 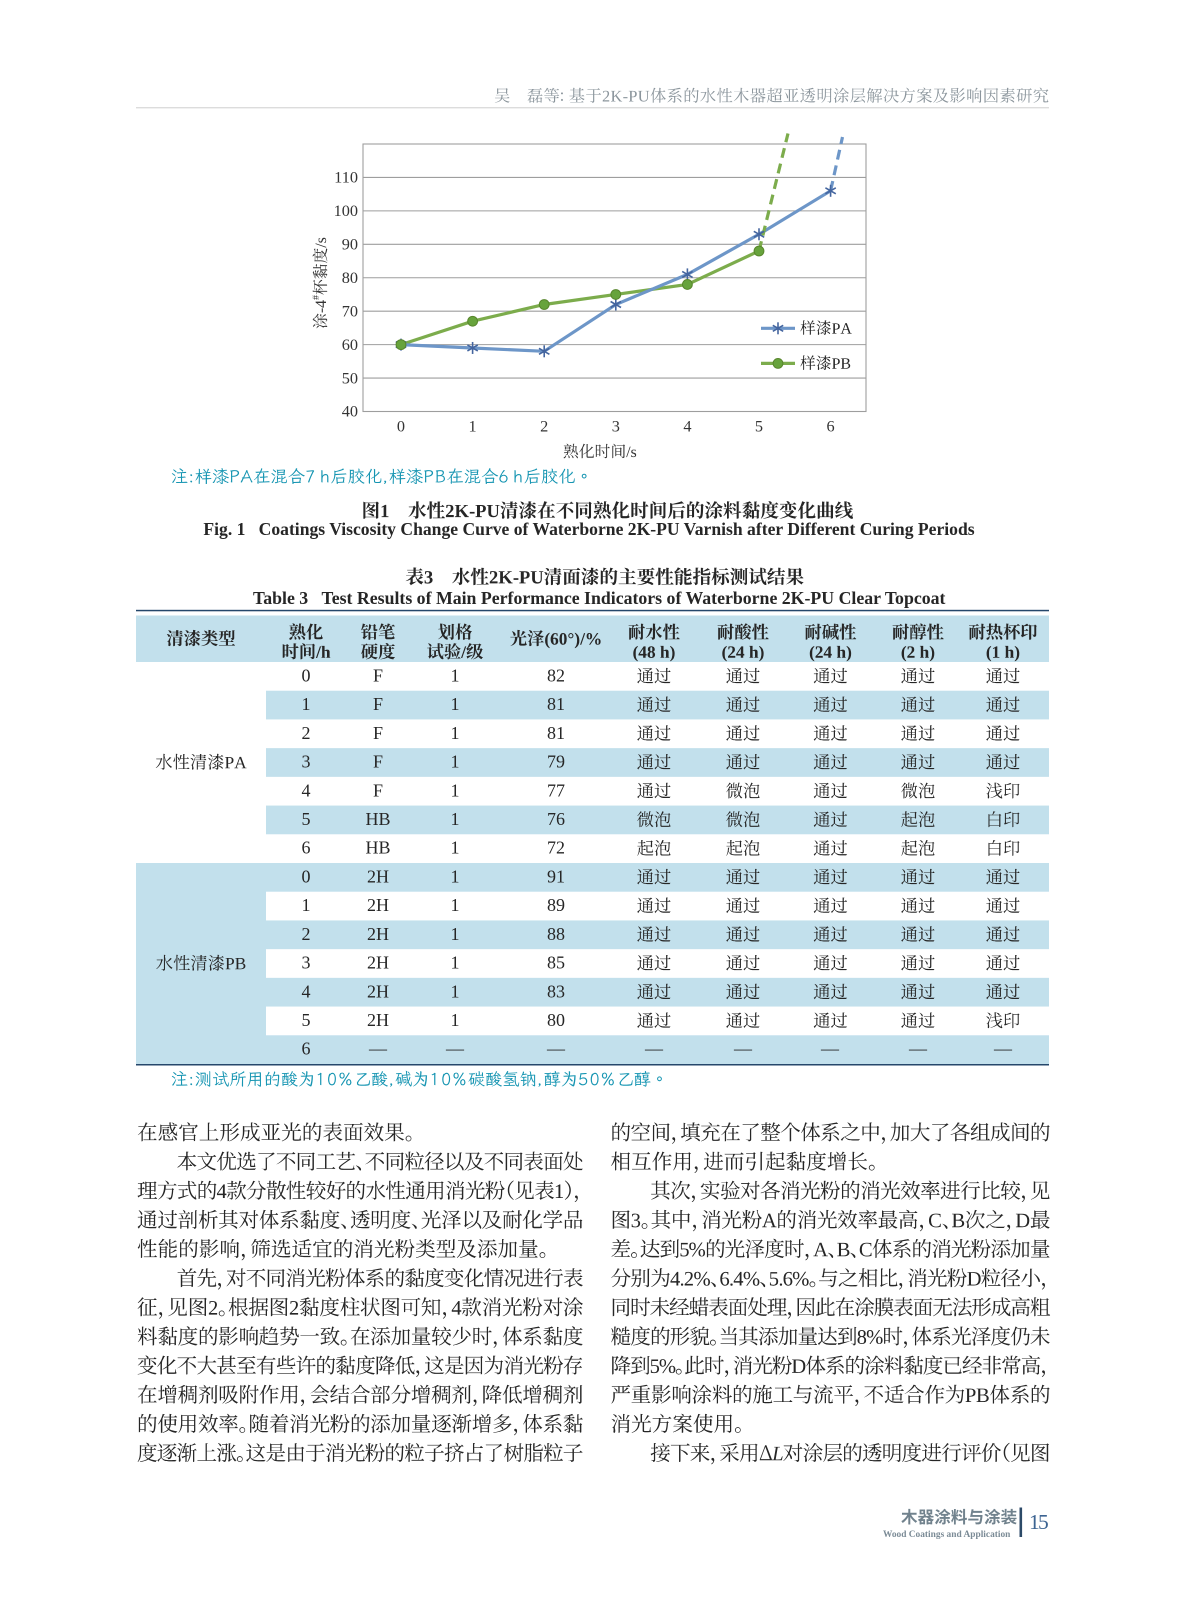 What do you see at coordinates (350, 411) in the screenshot?
I see `svg-text: 40` at bounding box center [350, 411].